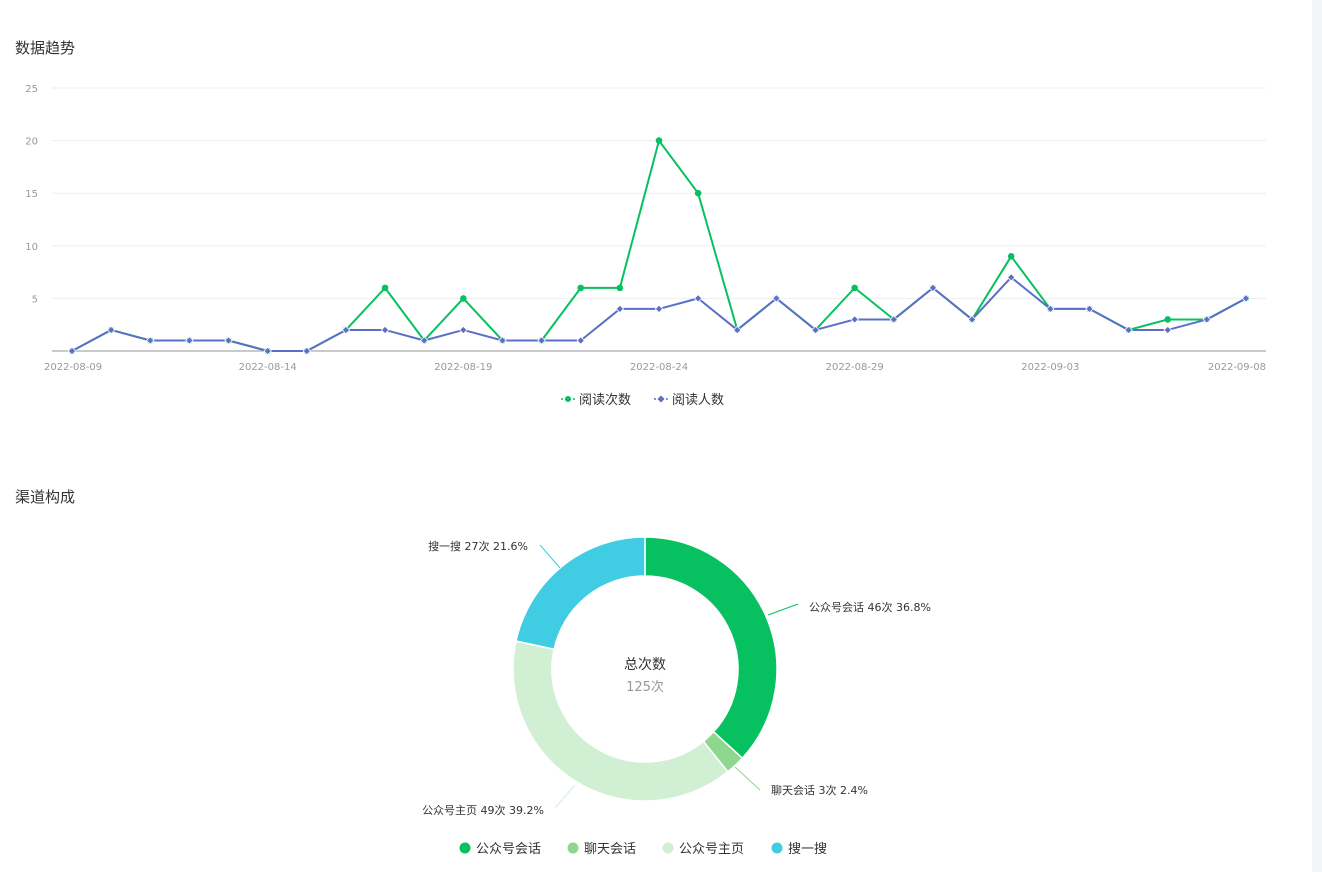 The width and height of the screenshot is (1322, 872). What do you see at coordinates (483, 810) in the screenshot?
I see `pie-slice-label: 公众号主页 49次 39.2%` at bounding box center [483, 810].